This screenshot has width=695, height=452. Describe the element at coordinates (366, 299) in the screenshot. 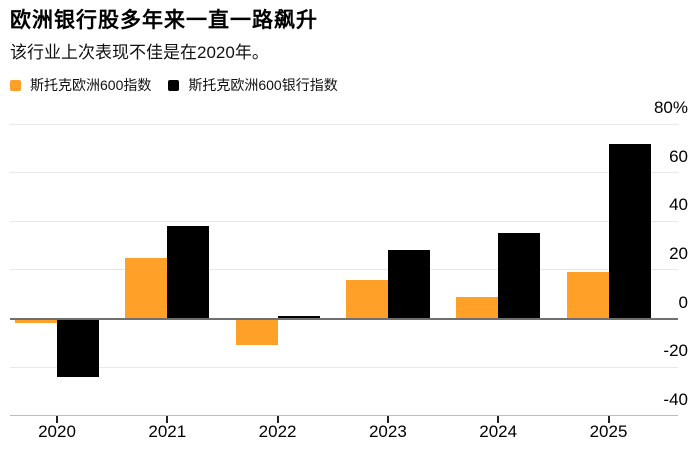

I see `bar-2023-stoxx600` at that location.